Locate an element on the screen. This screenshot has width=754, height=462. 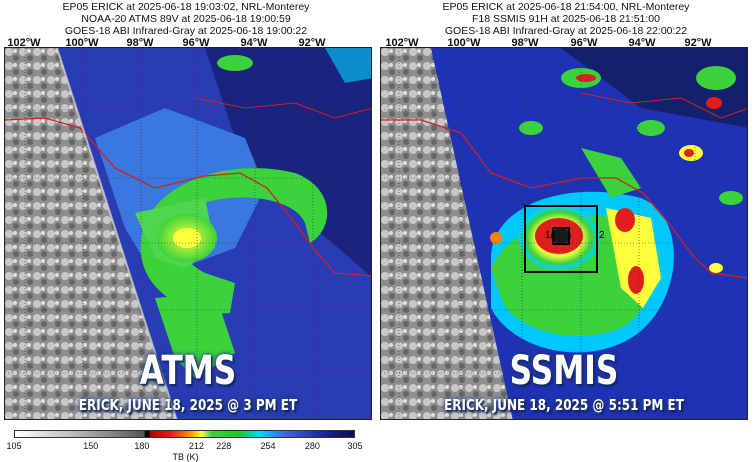
colorbar-tick-label: 150 is located at coordinates (91, 446).